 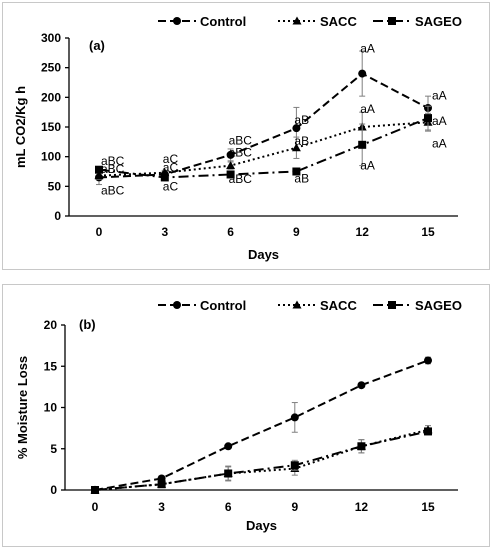 What do you see at coordinates (51, 38) in the screenshot?
I see `y-tick-label: 300` at bounding box center [51, 38].